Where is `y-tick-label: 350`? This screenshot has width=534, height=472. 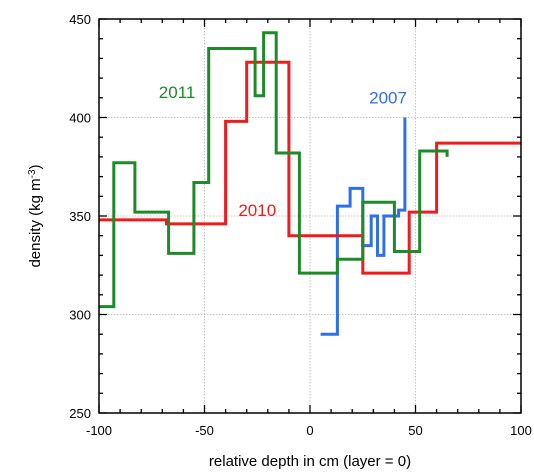
y-tick-label: 350 is located at coordinates (80, 216).